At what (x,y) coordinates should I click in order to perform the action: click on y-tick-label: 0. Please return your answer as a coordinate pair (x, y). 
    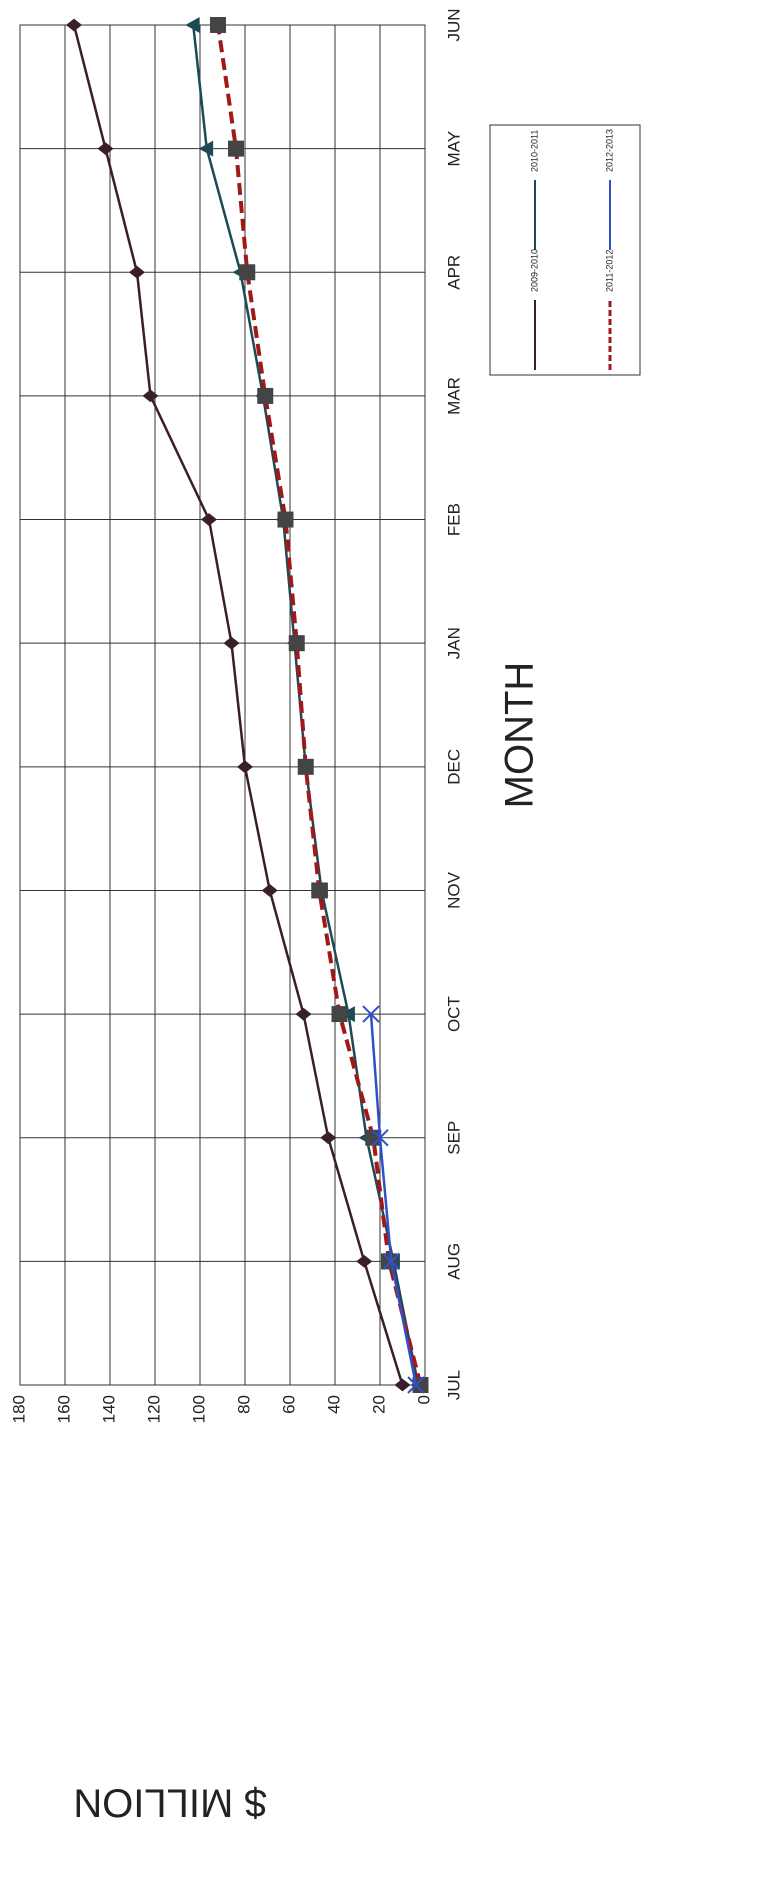
    Looking at the image, I should click on (423, 1399).